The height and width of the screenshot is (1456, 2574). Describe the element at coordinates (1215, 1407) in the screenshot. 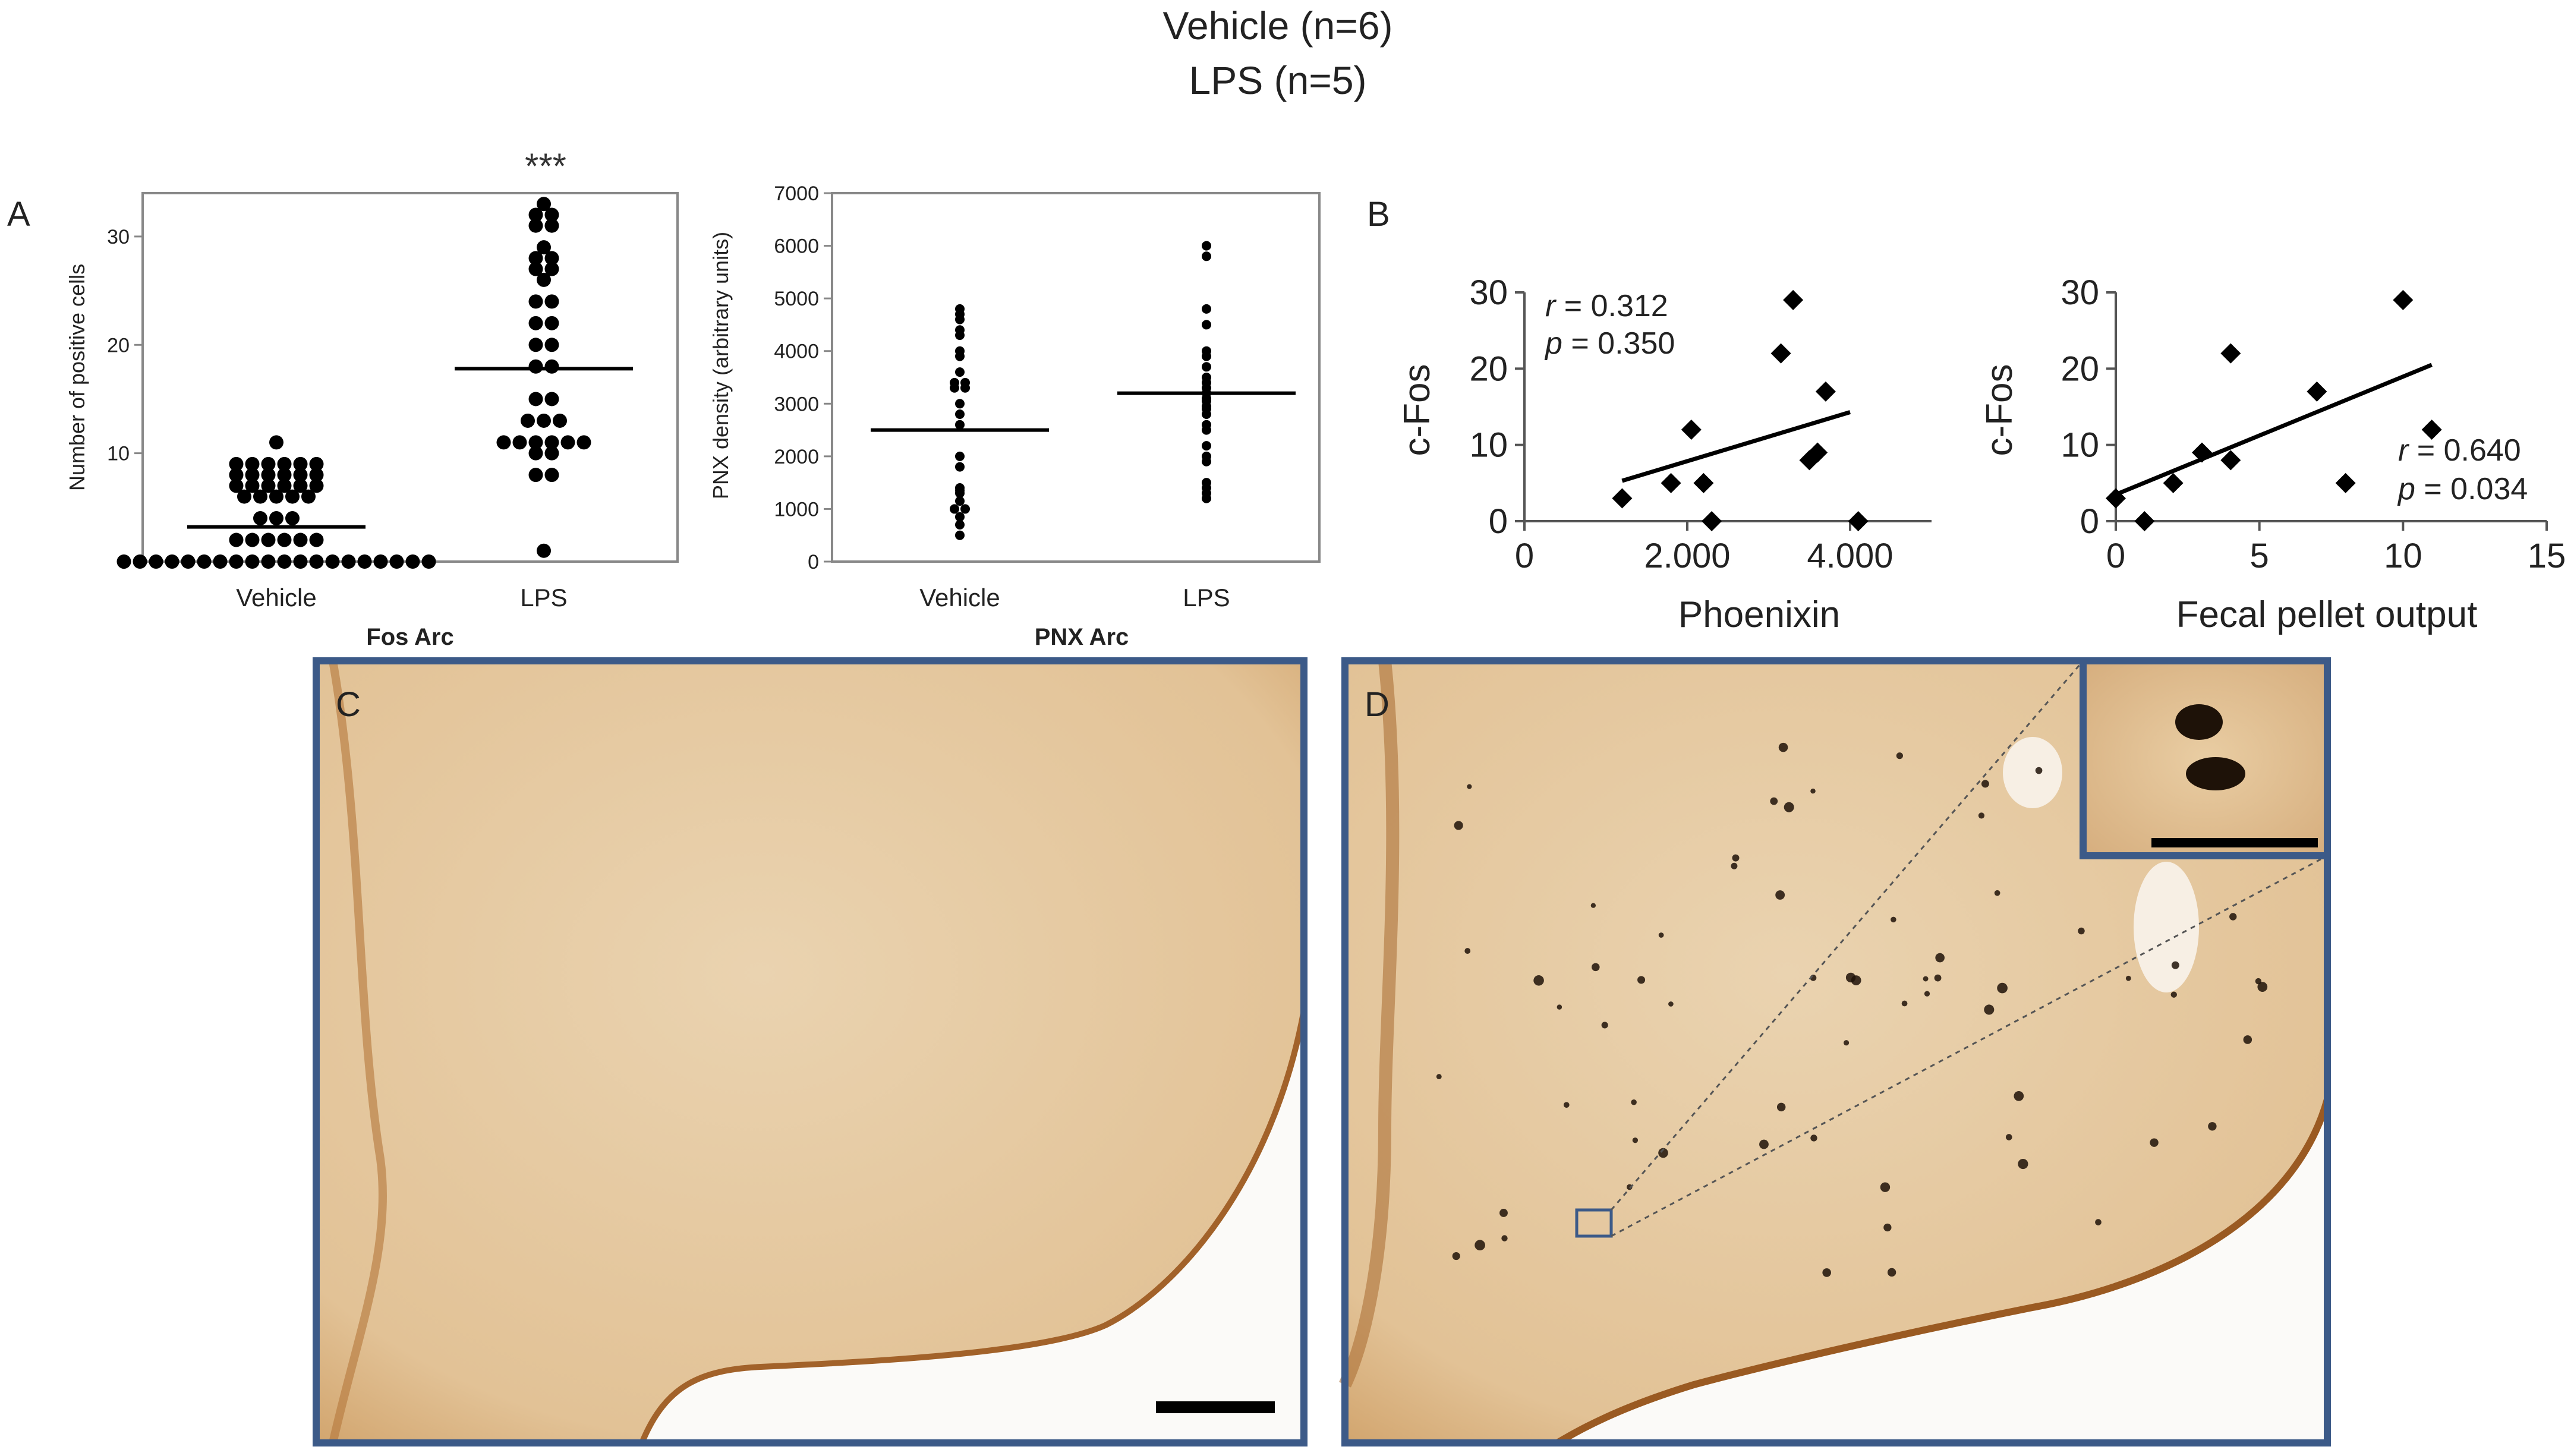

I see `scale-bar-c` at that location.